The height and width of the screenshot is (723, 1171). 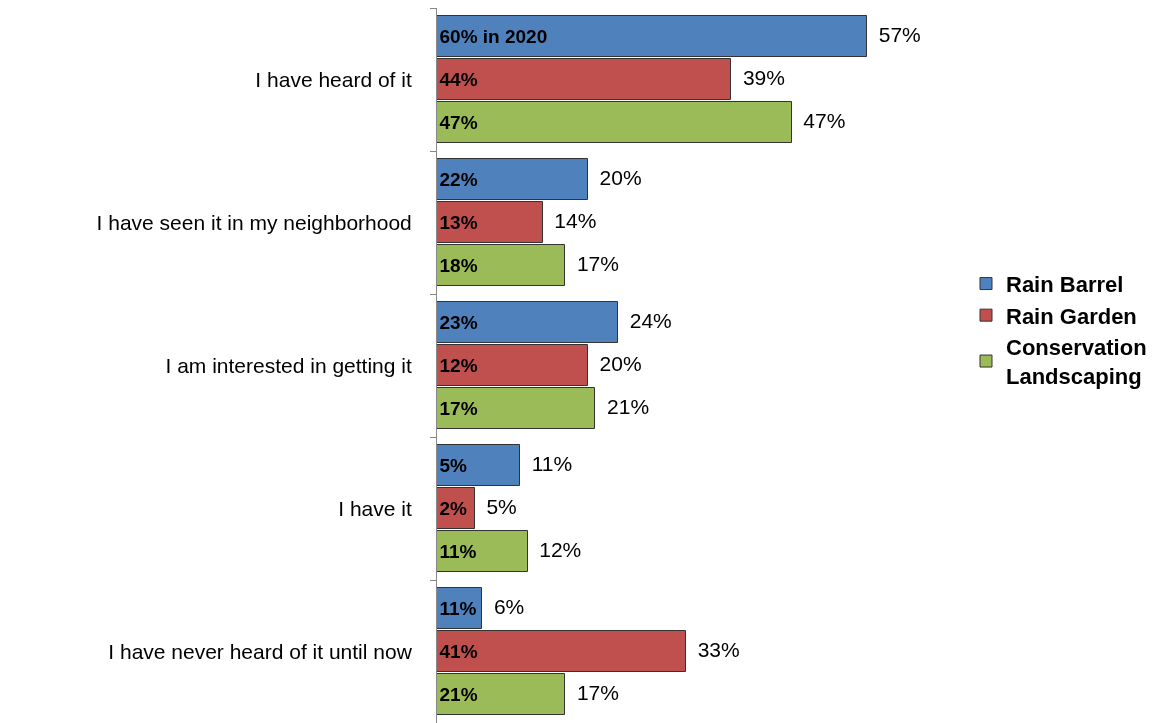 What do you see at coordinates (453, 465) in the screenshot?
I see `annotation: 5%` at bounding box center [453, 465].